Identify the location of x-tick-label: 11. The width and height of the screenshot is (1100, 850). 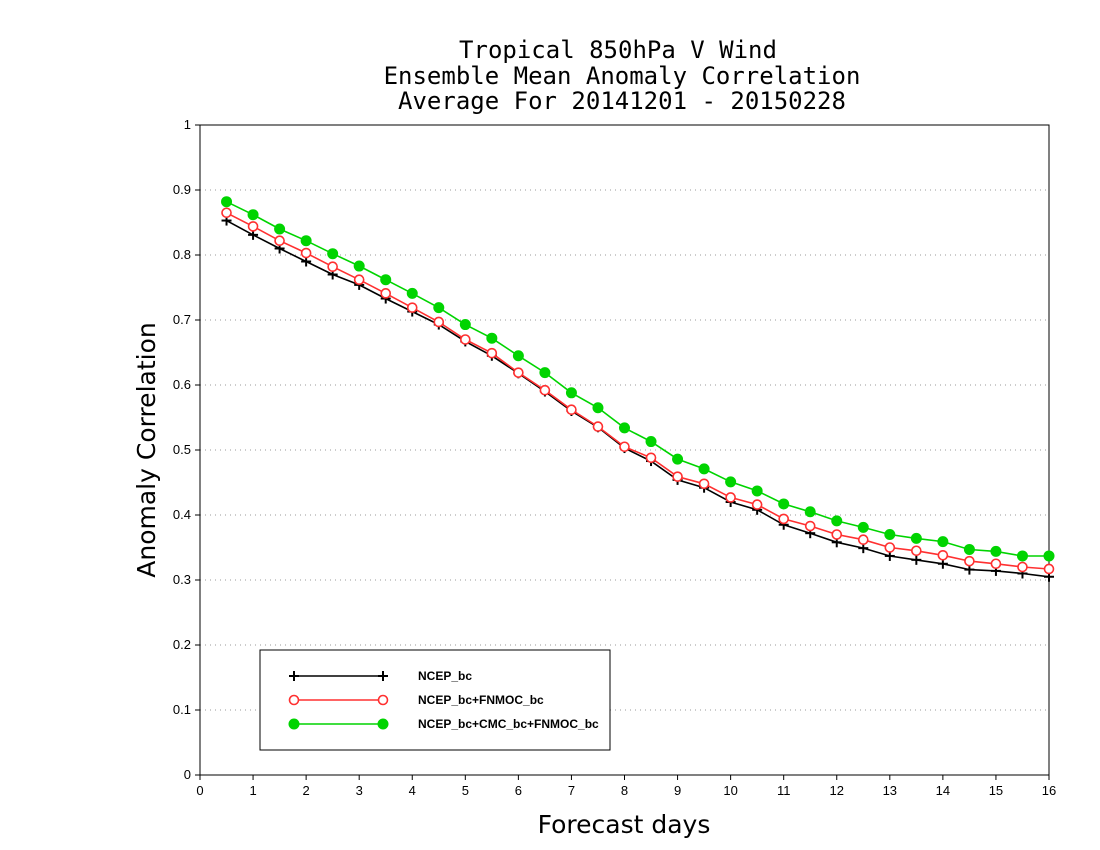
(784, 790).